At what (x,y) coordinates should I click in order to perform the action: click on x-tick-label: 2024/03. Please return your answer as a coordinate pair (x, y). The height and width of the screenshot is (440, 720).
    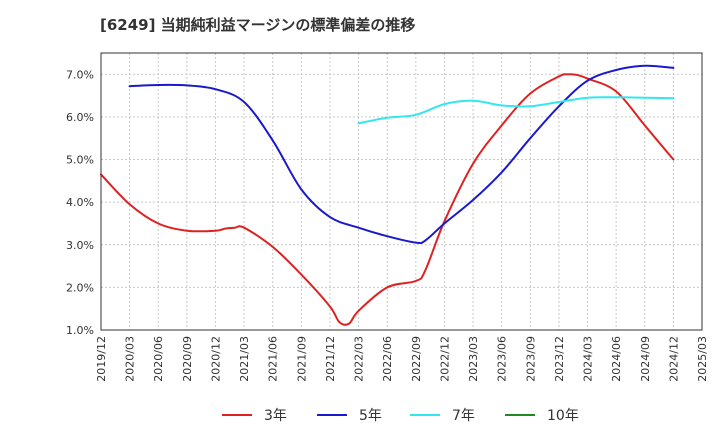
    Looking at the image, I should click on (588, 359).